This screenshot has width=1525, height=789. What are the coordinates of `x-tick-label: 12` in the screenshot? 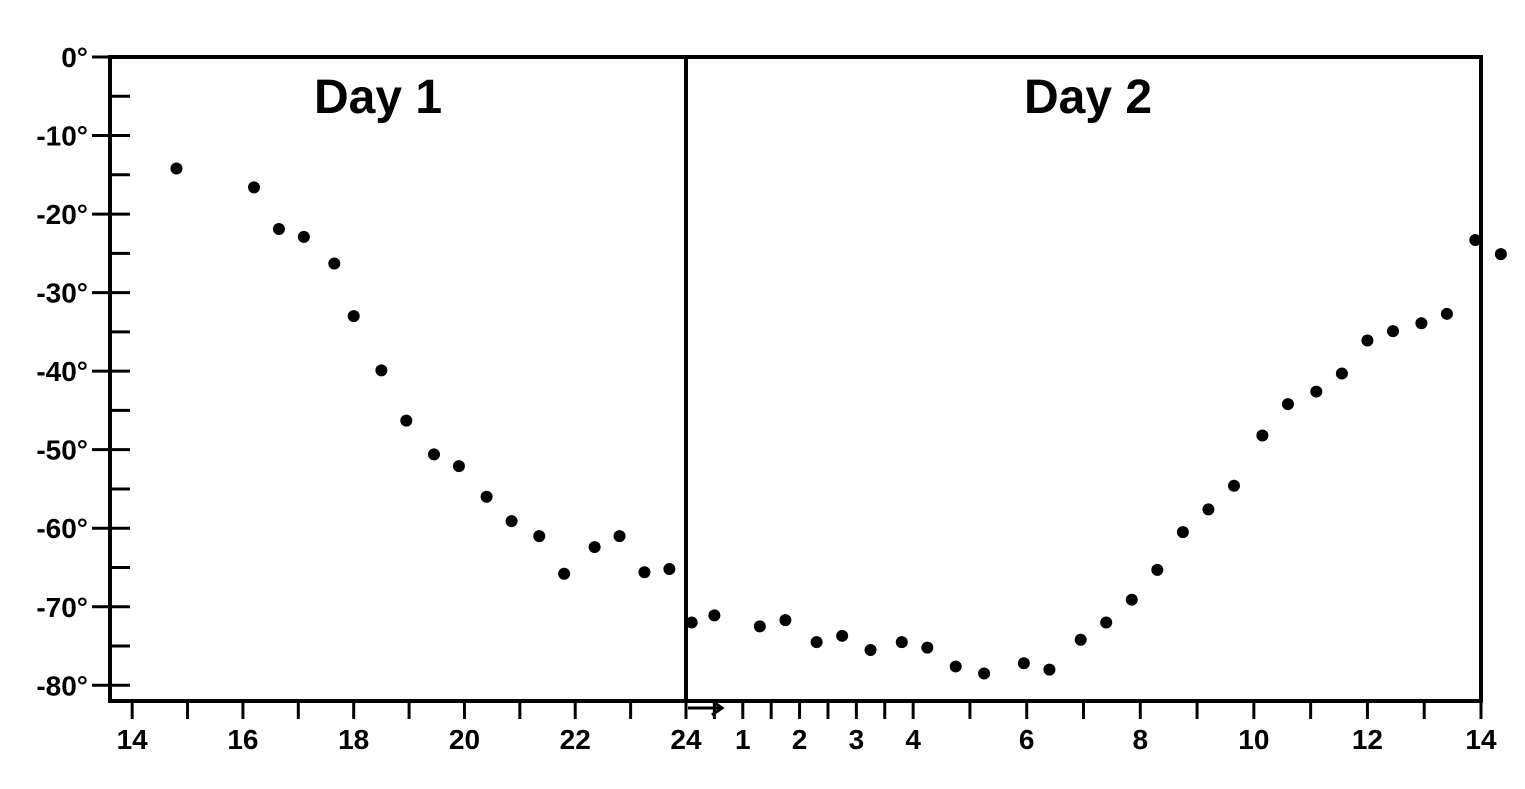 It's located at (1367, 739).